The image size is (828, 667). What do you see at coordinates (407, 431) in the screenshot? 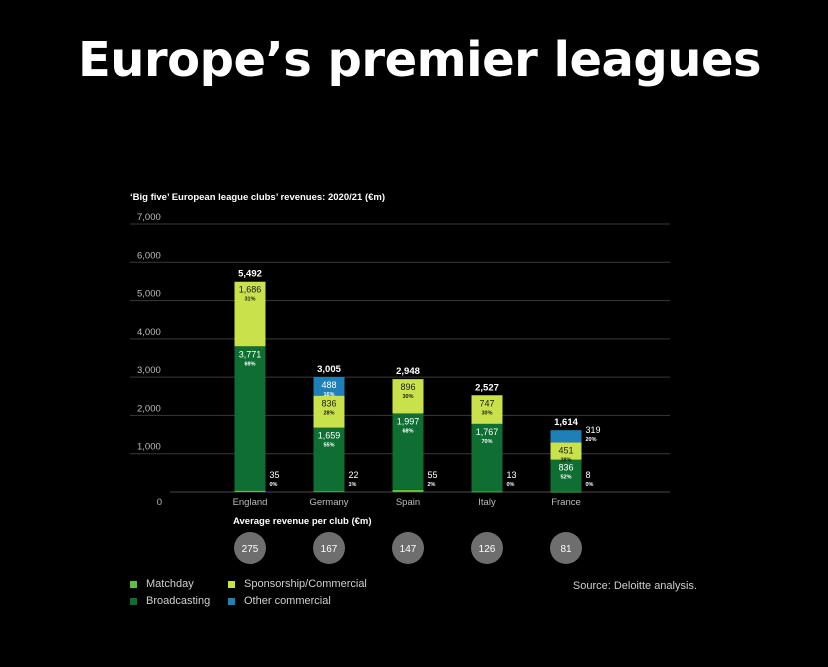
I see `bar-percent-label: 68%` at bounding box center [407, 431].